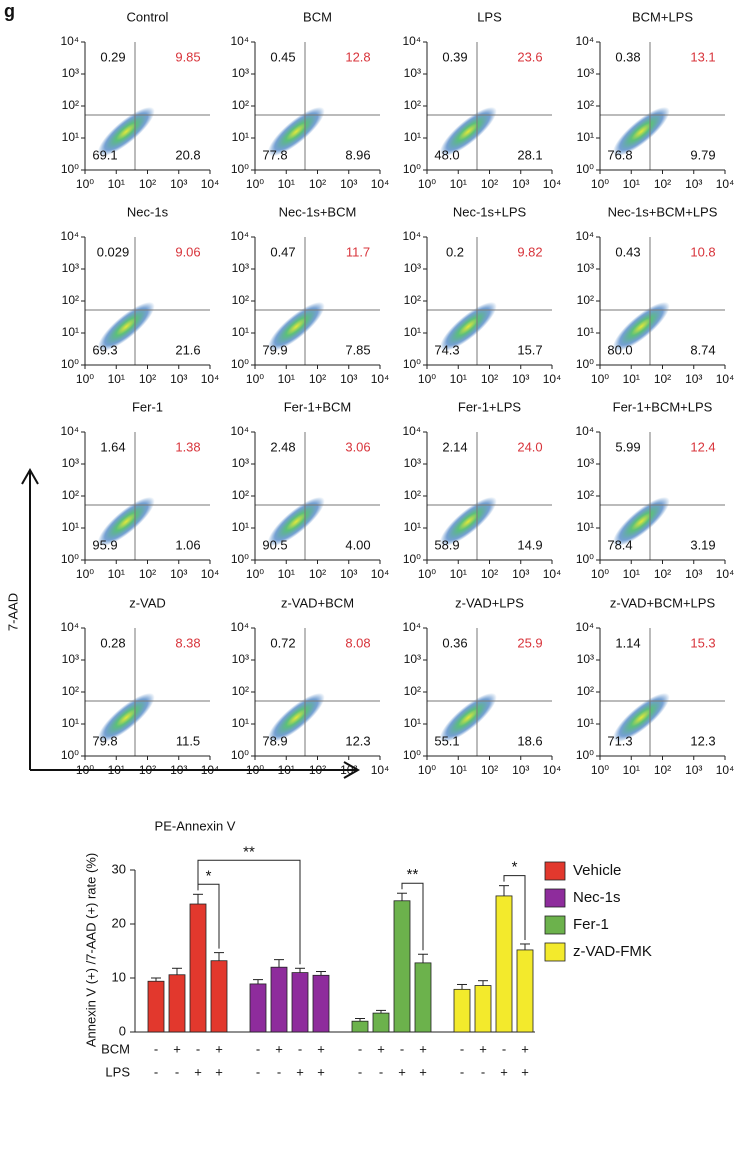 This screenshot has width=747, height=1167. What do you see at coordinates (663, 602) in the screenshot?
I see `panel-title: z-VAD+BCM+LPS` at bounding box center [663, 602].